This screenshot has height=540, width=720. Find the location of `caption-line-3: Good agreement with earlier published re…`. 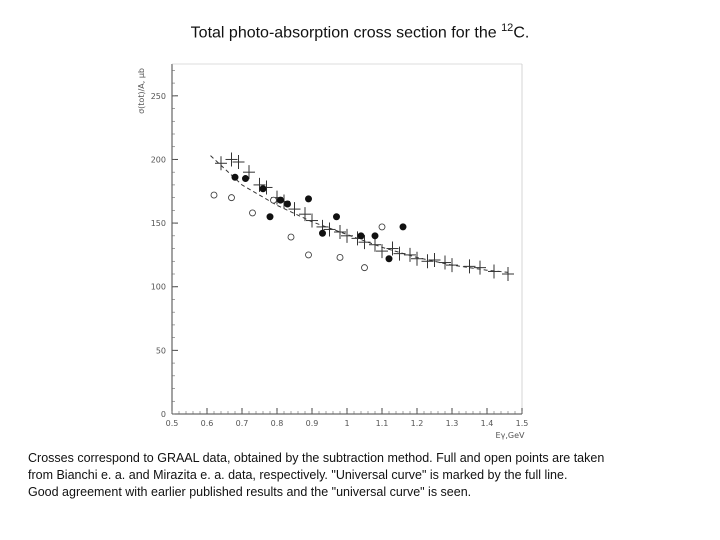

caption-line-3: Good agreement with earlier published re… is located at coordinates (250, 492).